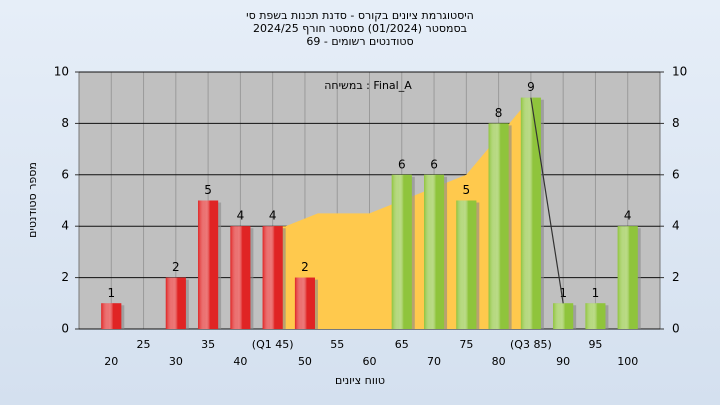 The image size is (720, 405). I want to click on x-tick-label: 100, so click(627, 361).